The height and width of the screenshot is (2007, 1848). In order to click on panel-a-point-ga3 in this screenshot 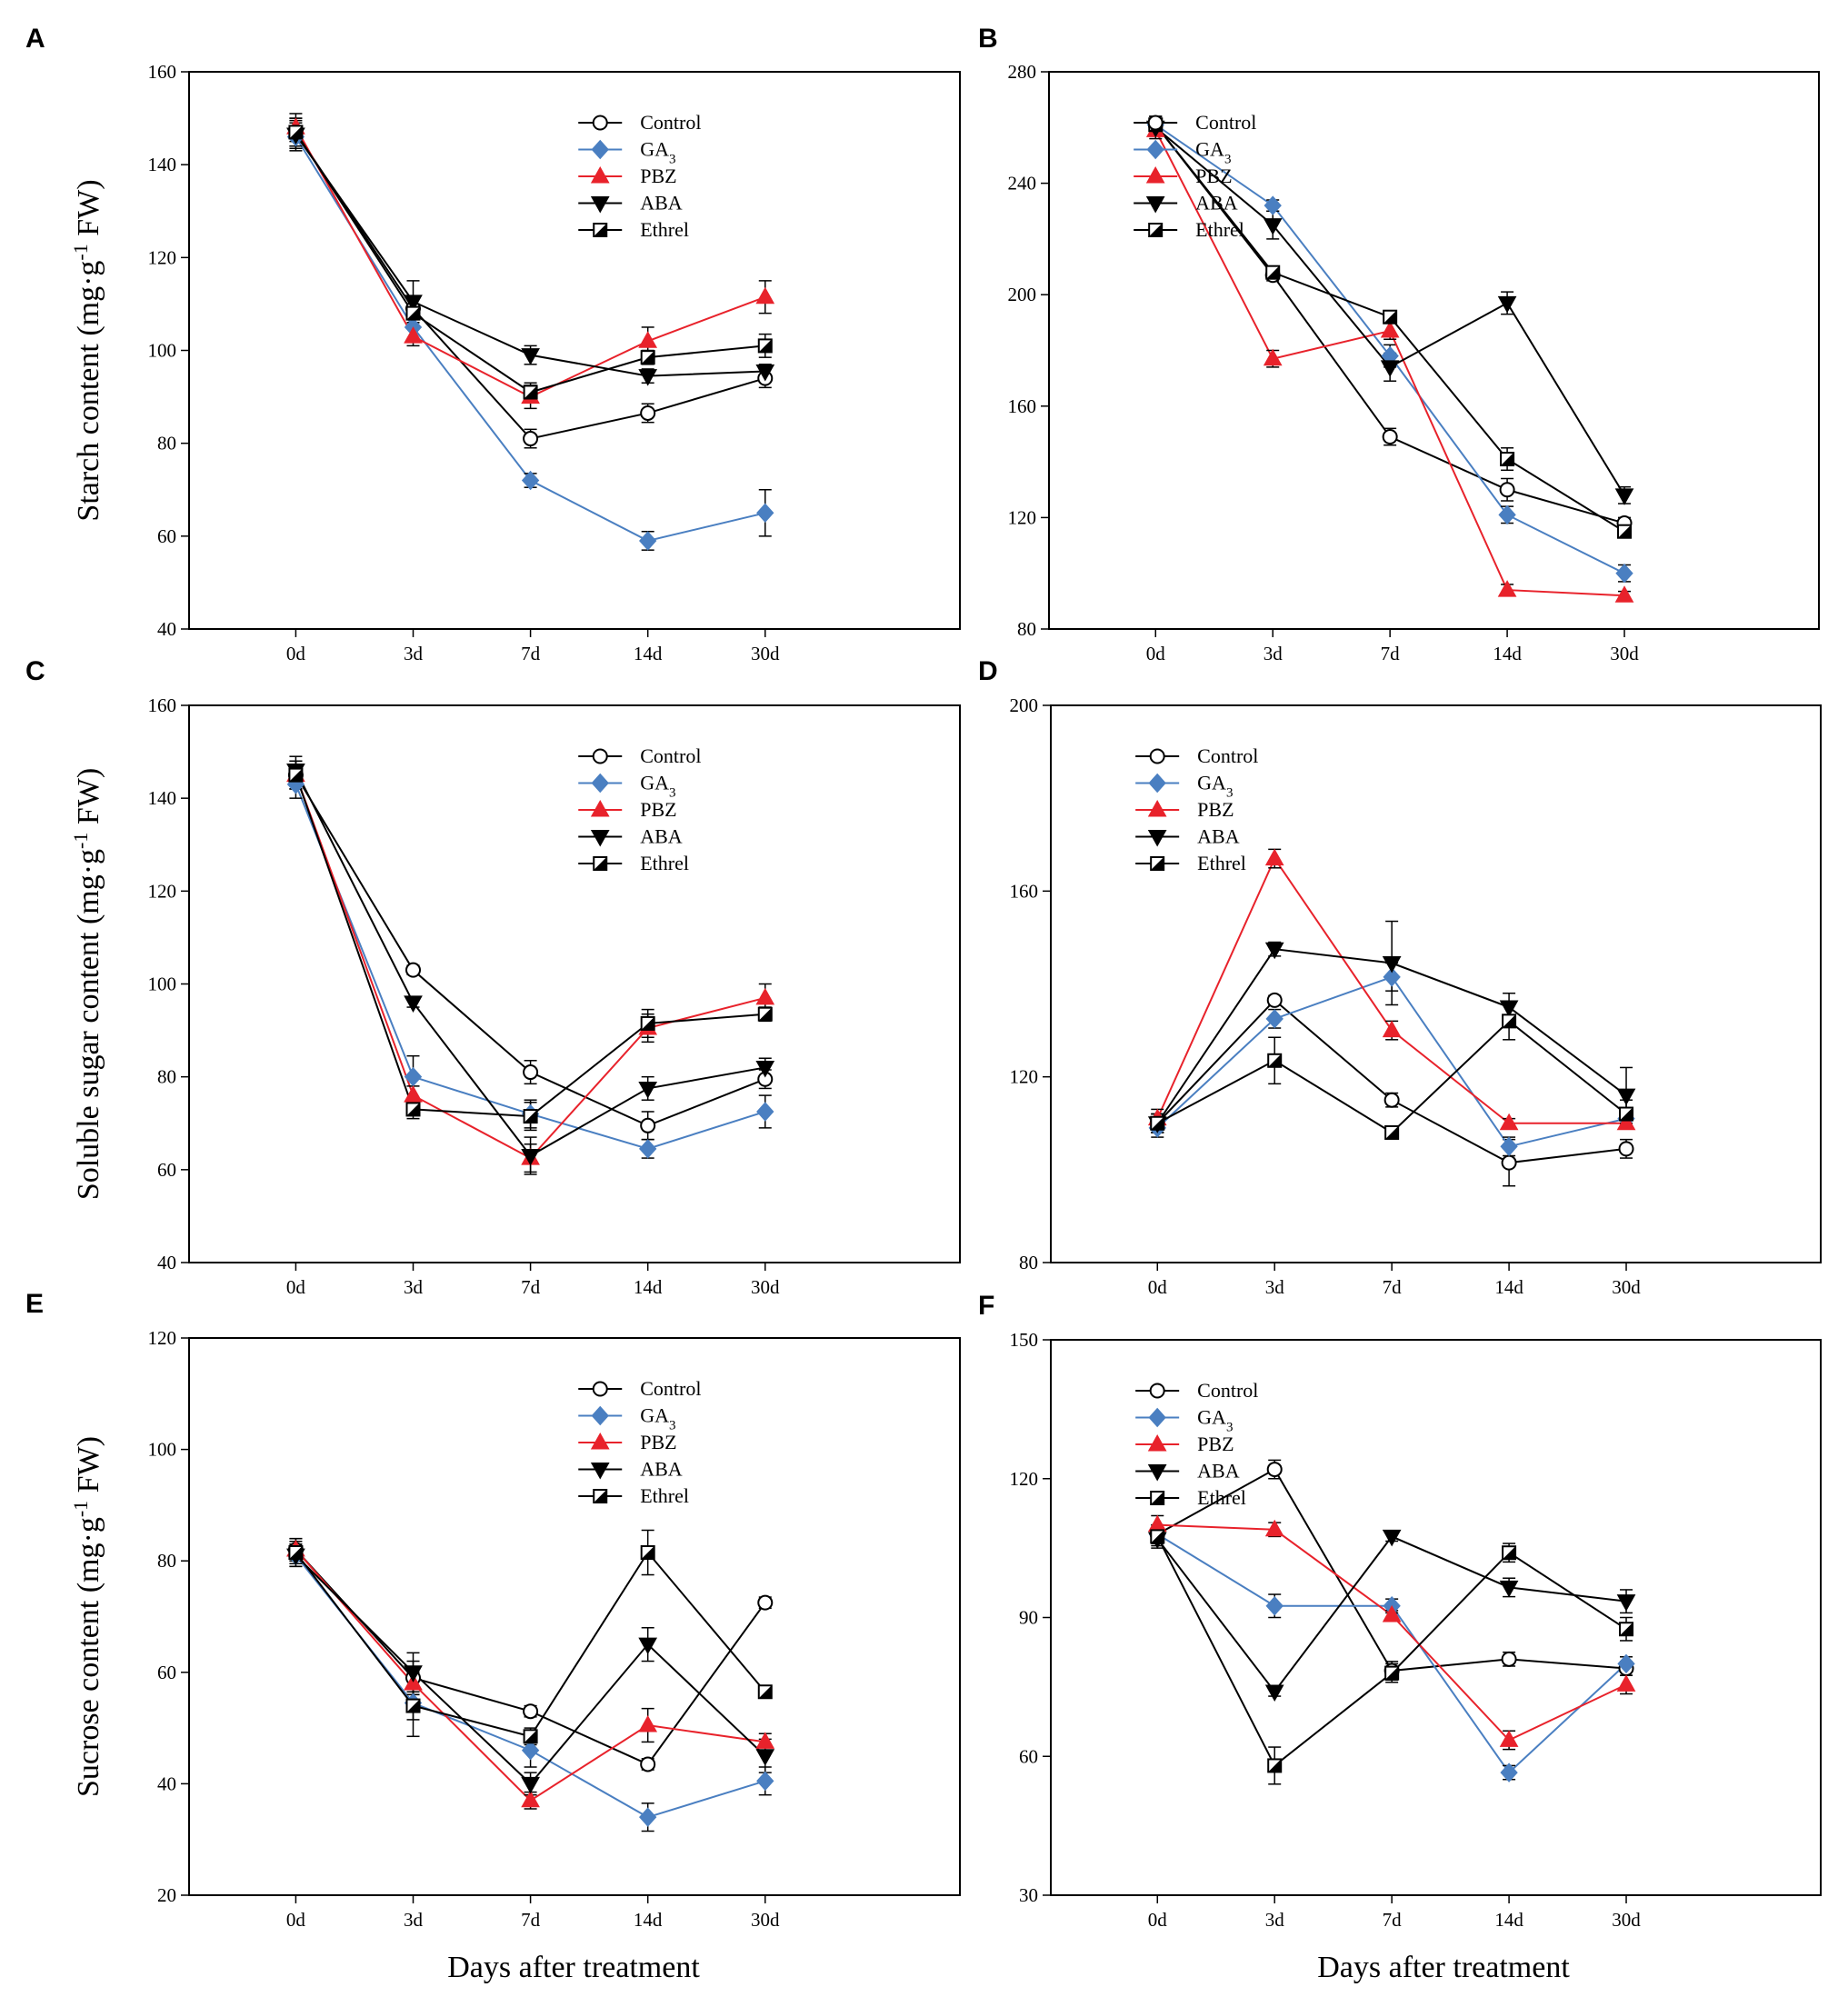, I will do `click(648, 541)`.